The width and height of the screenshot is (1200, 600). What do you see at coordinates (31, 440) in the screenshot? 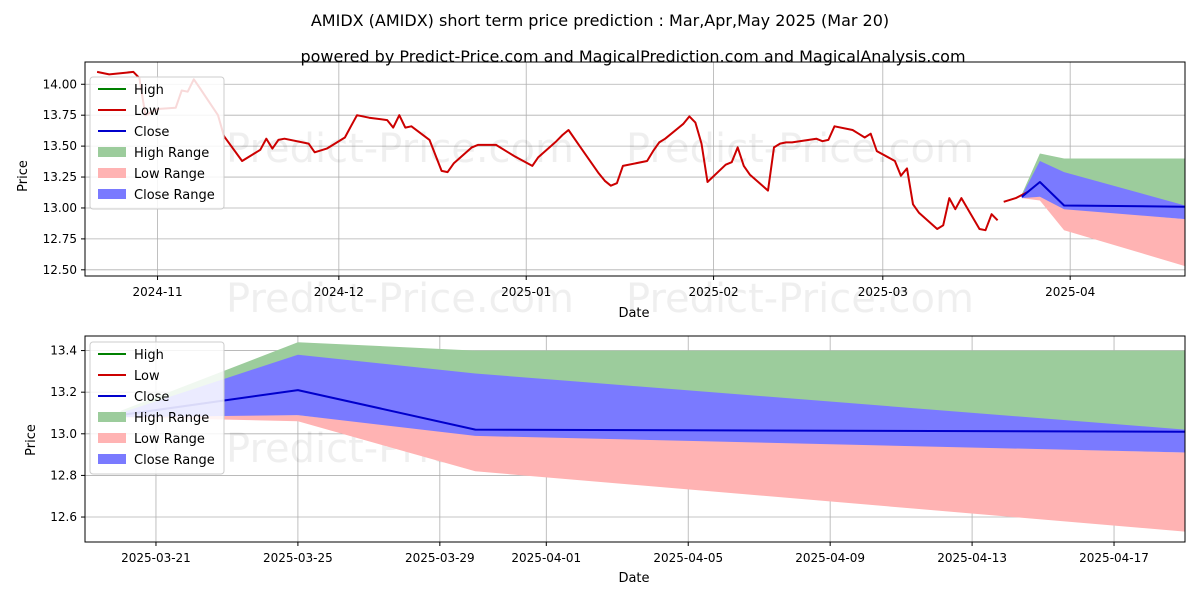
I see `bottom-y-axis-label: Price` at bounding box center [31, 440].